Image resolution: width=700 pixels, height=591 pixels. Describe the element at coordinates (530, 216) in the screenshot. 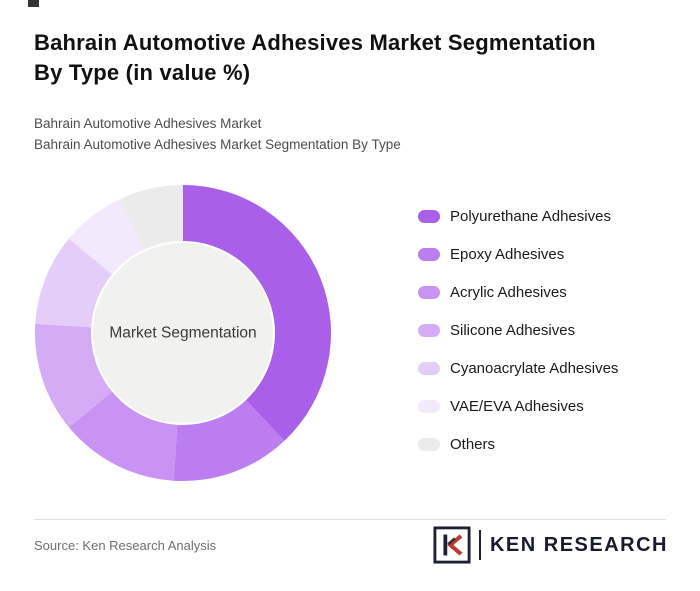

I see `legend-label: Polyurethane Adhesives` at that location.